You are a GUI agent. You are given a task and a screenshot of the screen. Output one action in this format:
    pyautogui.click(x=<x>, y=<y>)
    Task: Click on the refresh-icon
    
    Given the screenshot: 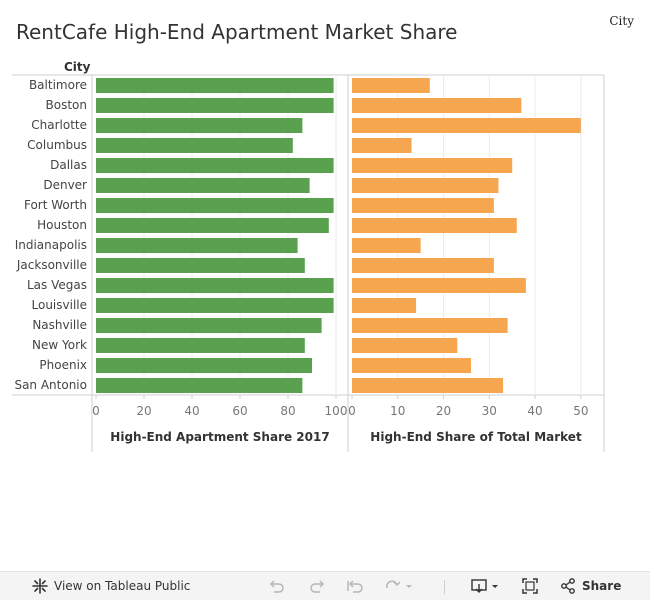 What is the action you would take?
    pyautogui.click(x=399, y=586)
    